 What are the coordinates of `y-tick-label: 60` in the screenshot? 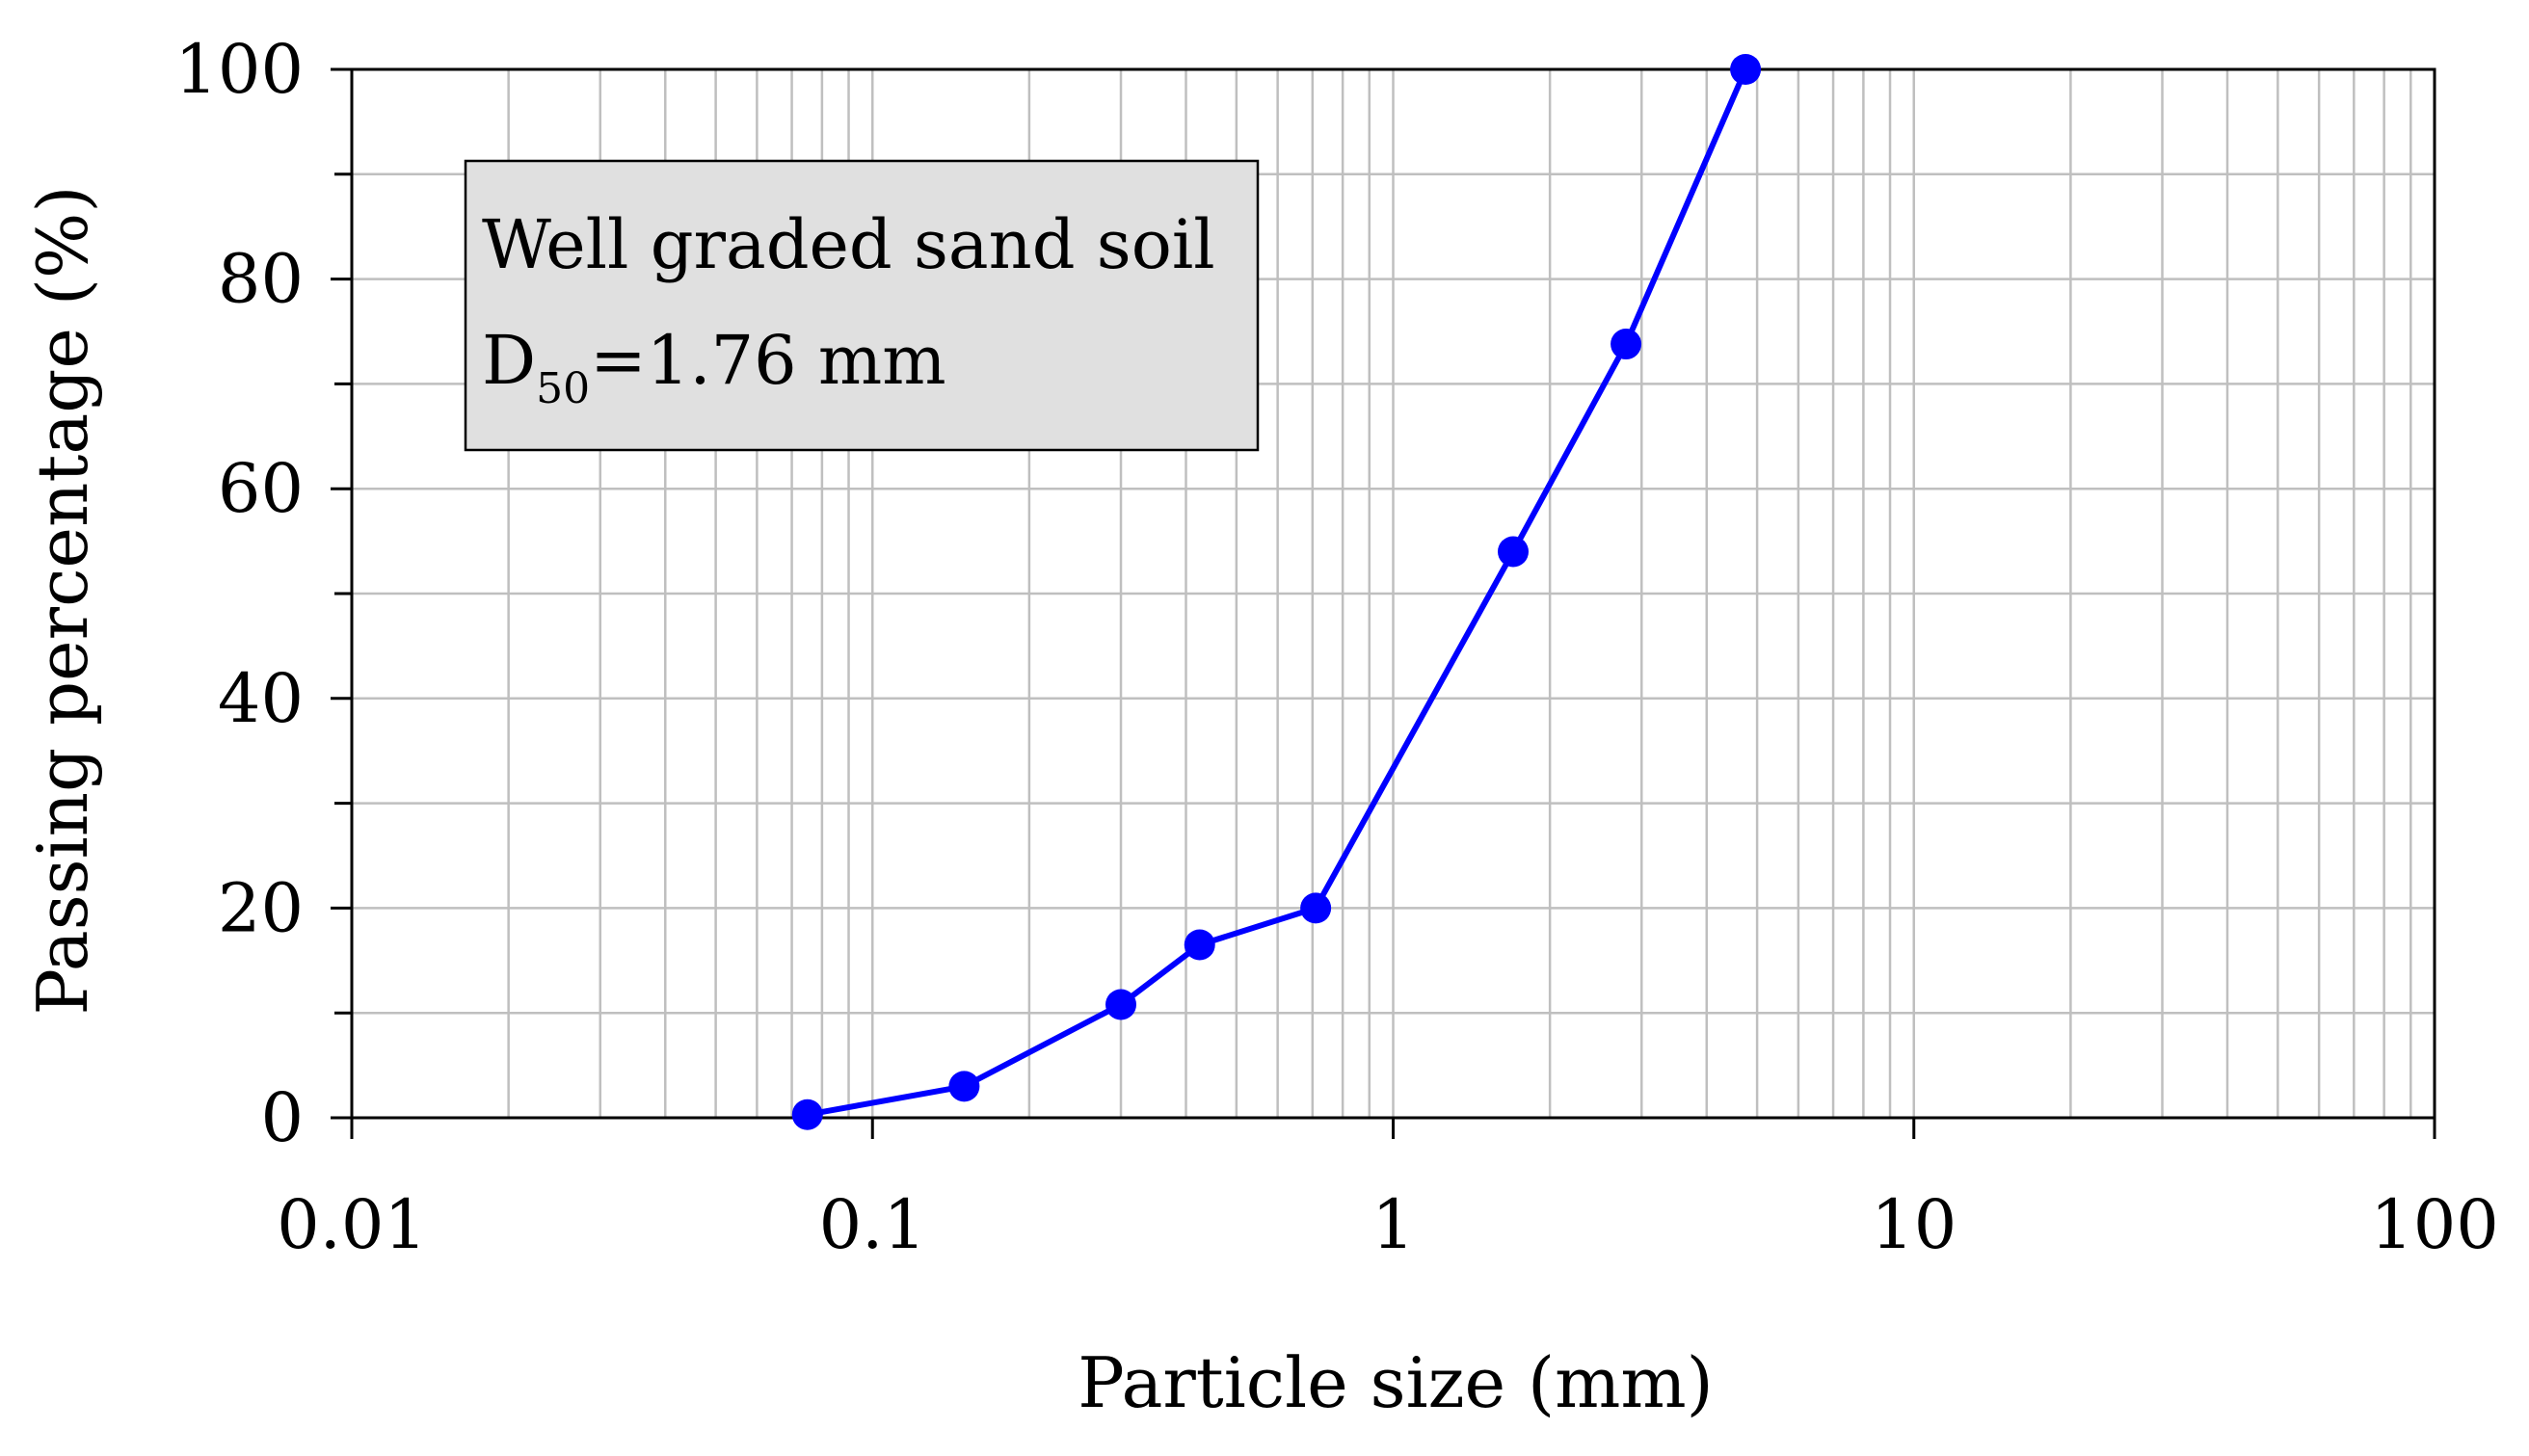 It's located at (261, 489).